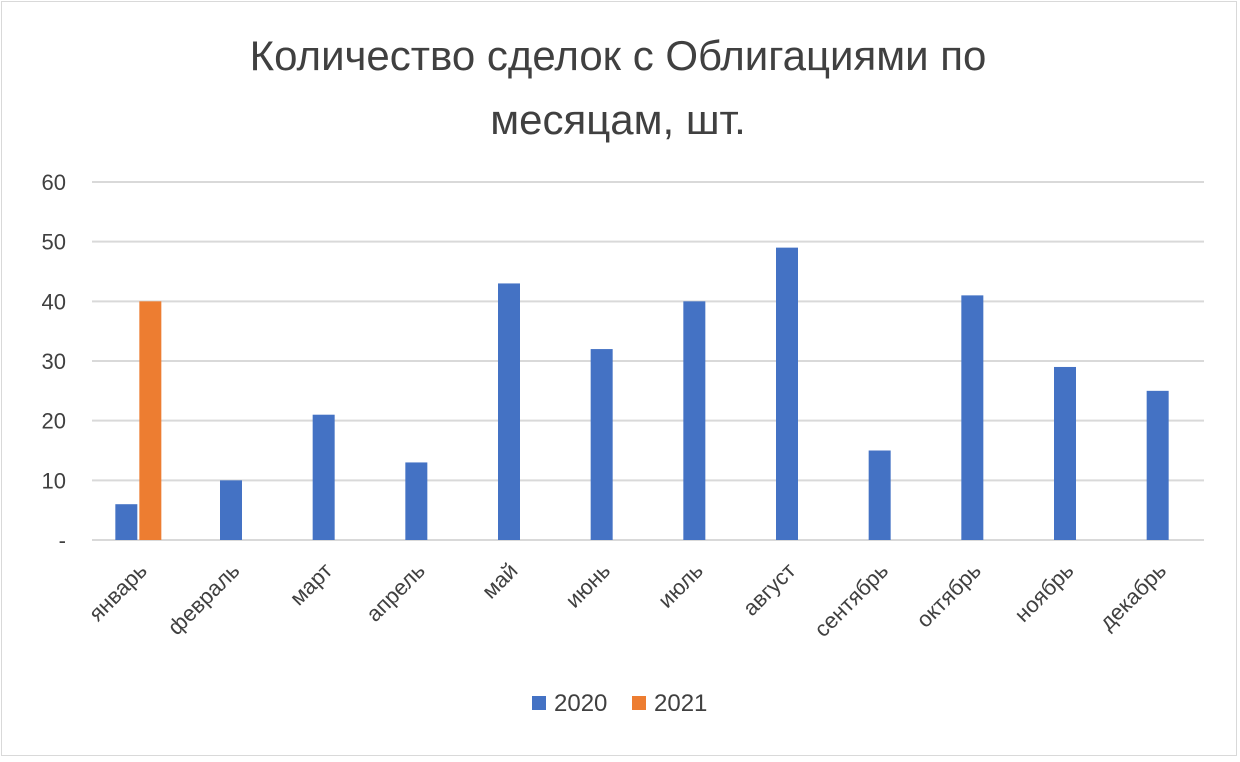  Describe the element at coordinates (204, 599) in the screenshot. I see `x-tick-label: февраль` at that location.